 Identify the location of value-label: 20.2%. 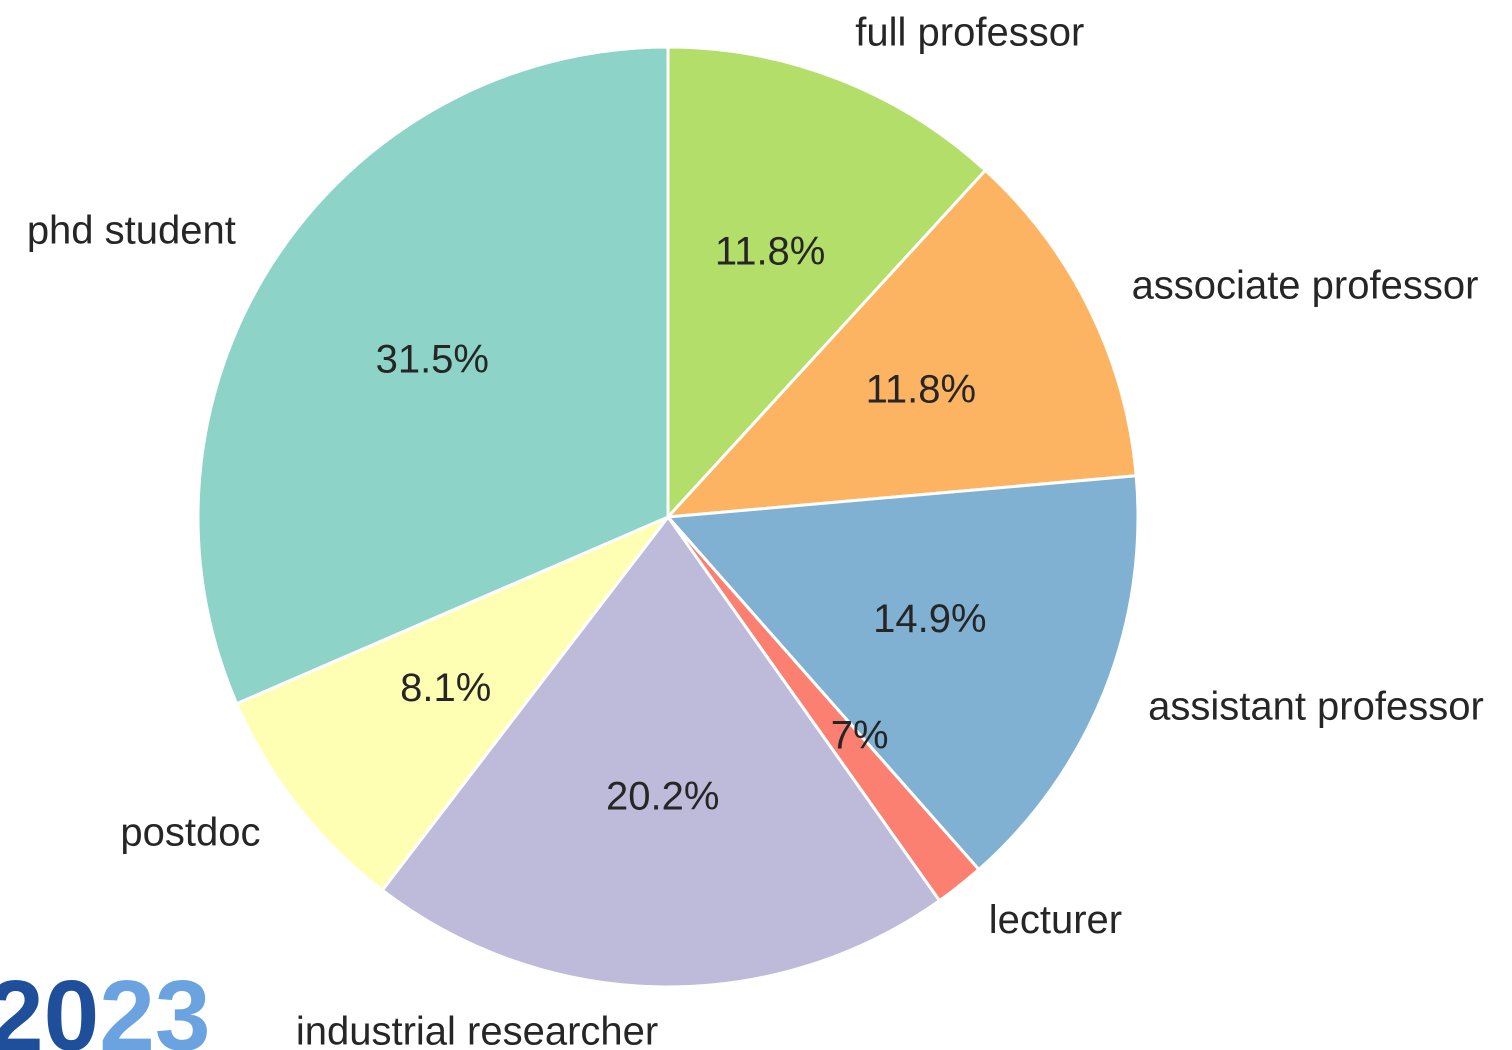
(662, 797).